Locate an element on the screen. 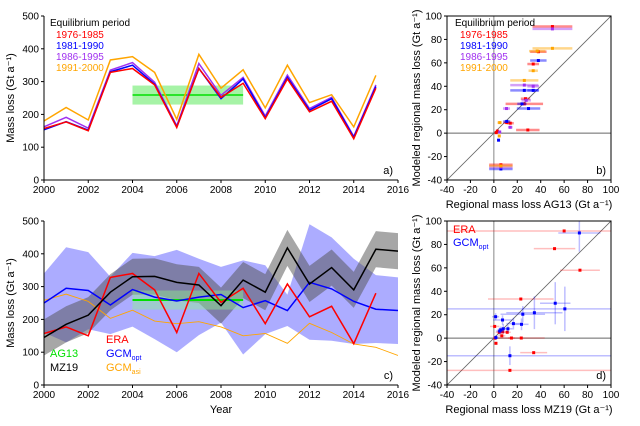 Image resolution: width=640 pixels, height=426 pixels. legend-entry: 1981-1990 is located at coordinates (484, 46).